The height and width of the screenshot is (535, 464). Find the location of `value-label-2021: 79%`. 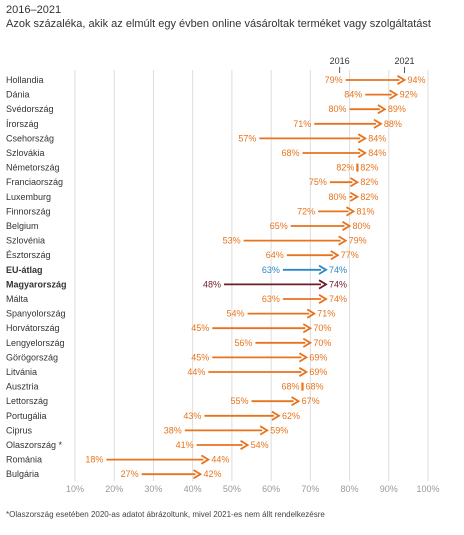

value-label-2021: 79% is located at coordinates (358, 241).